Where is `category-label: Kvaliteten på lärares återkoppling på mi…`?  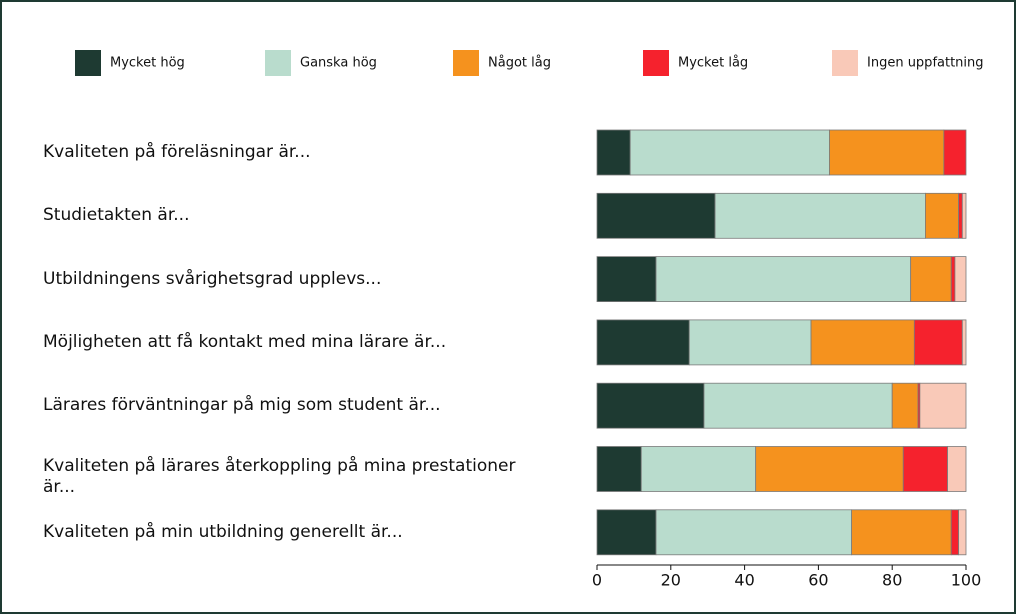 category-label: Kvaliteten på lärares återkoppling på mi… is located at coordinates (279, 476).